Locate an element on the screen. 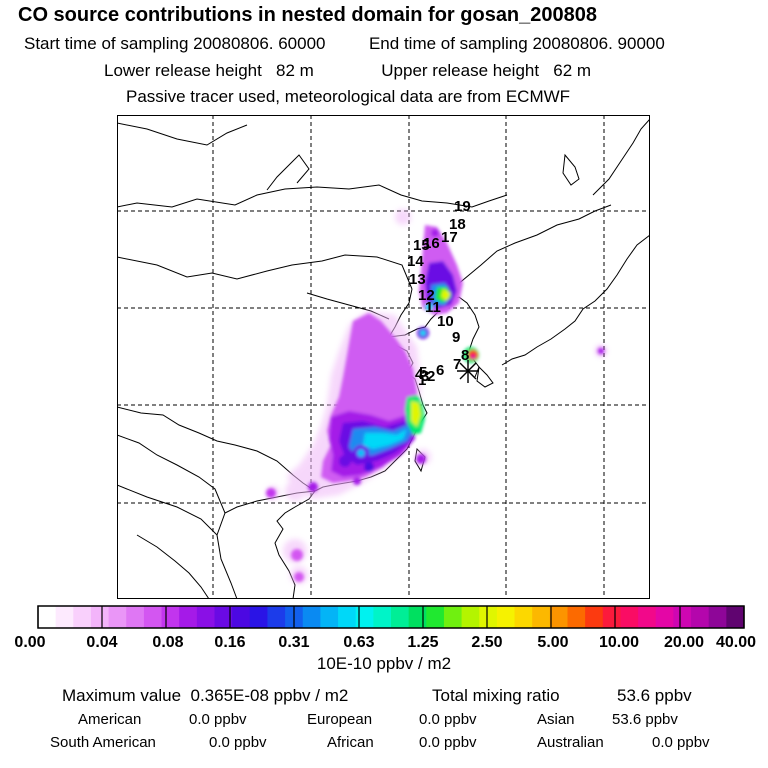 Image resolution: width=768 pixels, height=768 pixels. max-label: Maximum value is located at coordinates (122, 695).